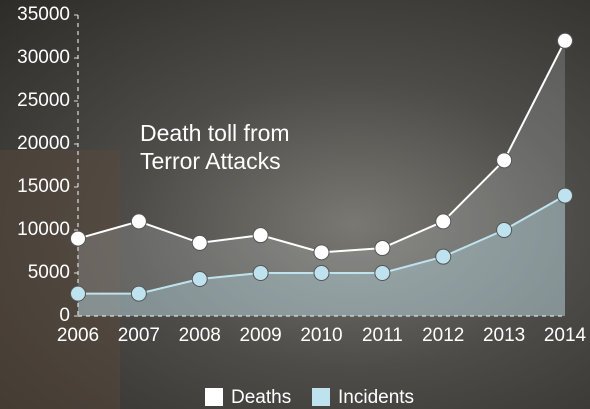 This screenshot has height=409, width=590. What do you see at coordinates (43, 143) in the screenshot?
I see `y-tick-label: 20000` at bounding box center [43, 143].